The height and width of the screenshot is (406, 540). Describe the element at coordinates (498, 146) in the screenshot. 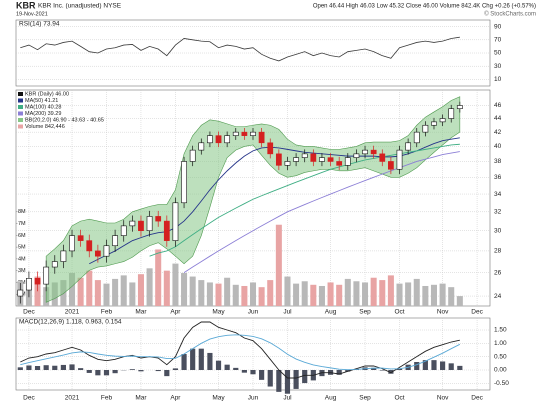

I see `y-tick-label: 40` at that location.